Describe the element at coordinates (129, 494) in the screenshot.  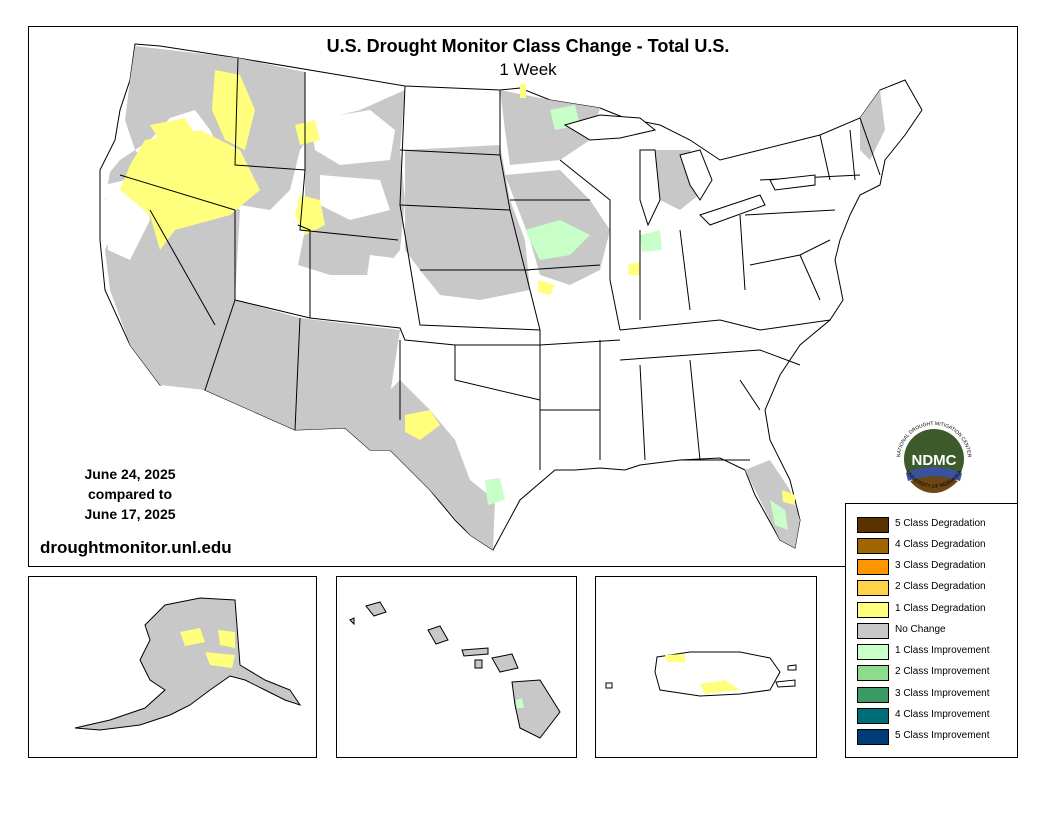
I see `compared-to-label: compared to` at that location.